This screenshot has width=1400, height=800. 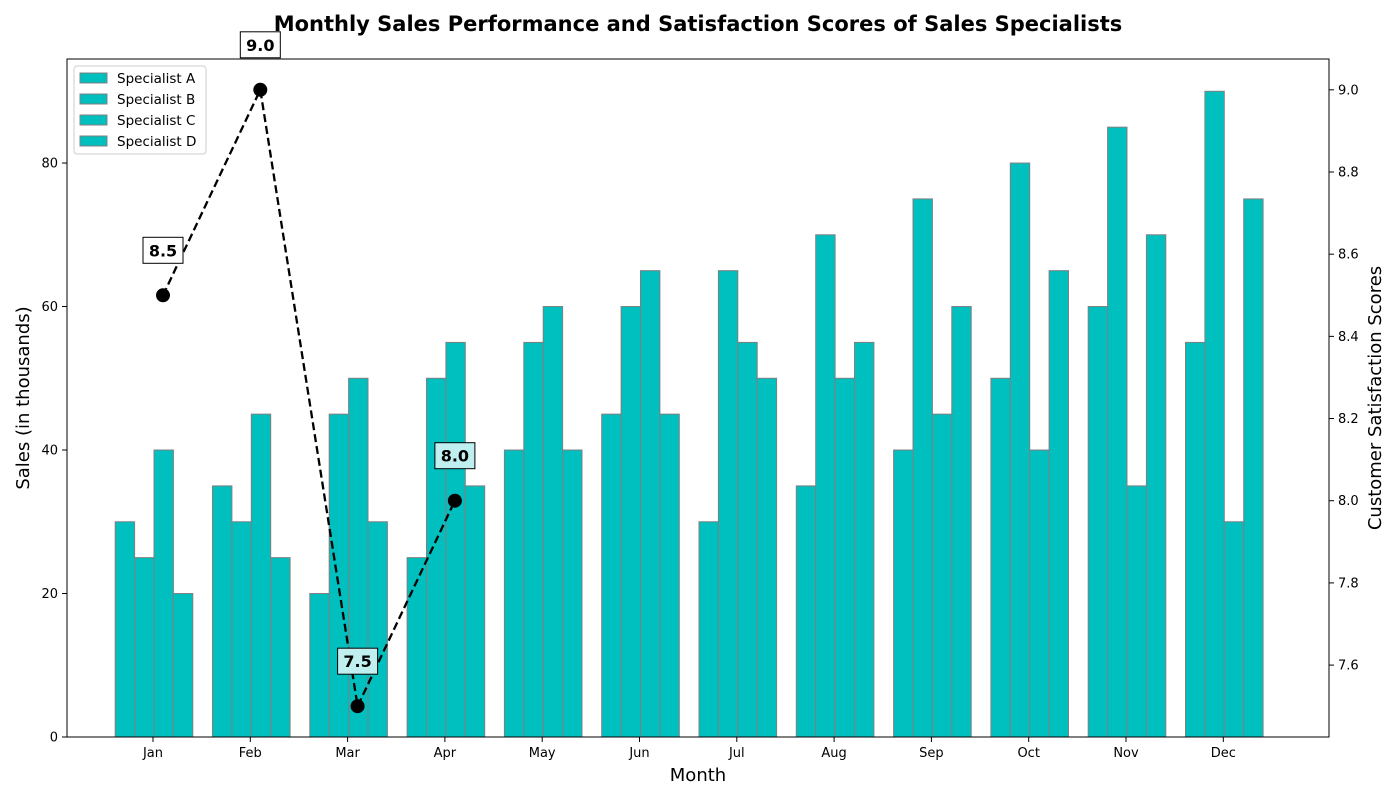 I want to click on y-tick-label: 80, so click(x=49, y=164).